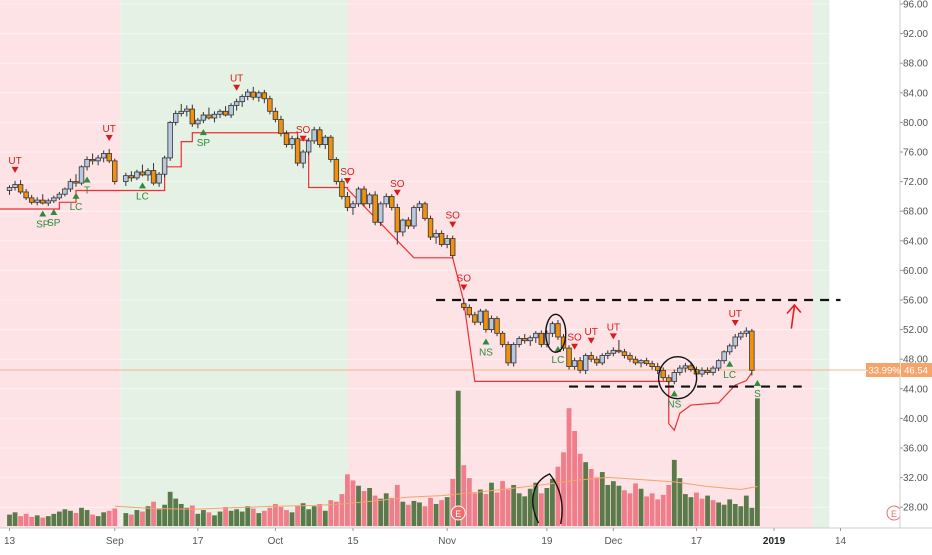  Describe the element at coordinates (14, 161) in the screenshot. I see `signal-label: UT` at that location.